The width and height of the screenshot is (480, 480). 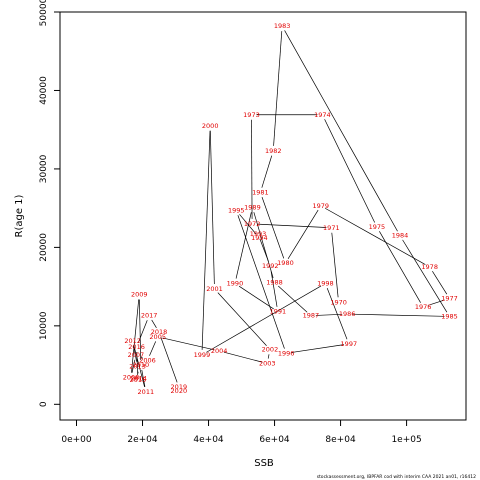 I want to click on y-tick-label: 30000, so click(x=44, y=168).